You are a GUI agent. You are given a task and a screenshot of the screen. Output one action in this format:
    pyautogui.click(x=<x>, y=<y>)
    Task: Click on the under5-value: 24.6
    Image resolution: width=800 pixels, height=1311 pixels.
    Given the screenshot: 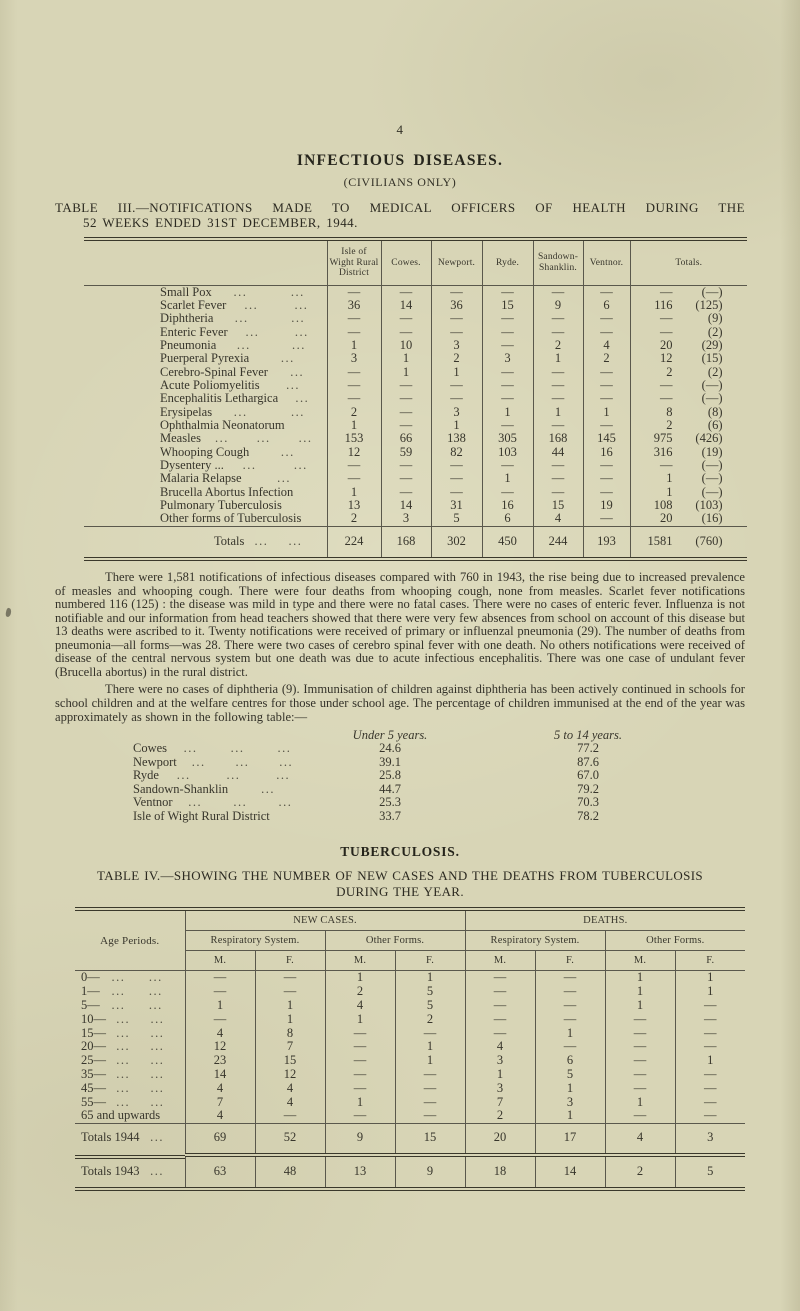 What is the action you would take?
    pyautogui.click(x=390, y=748)
    